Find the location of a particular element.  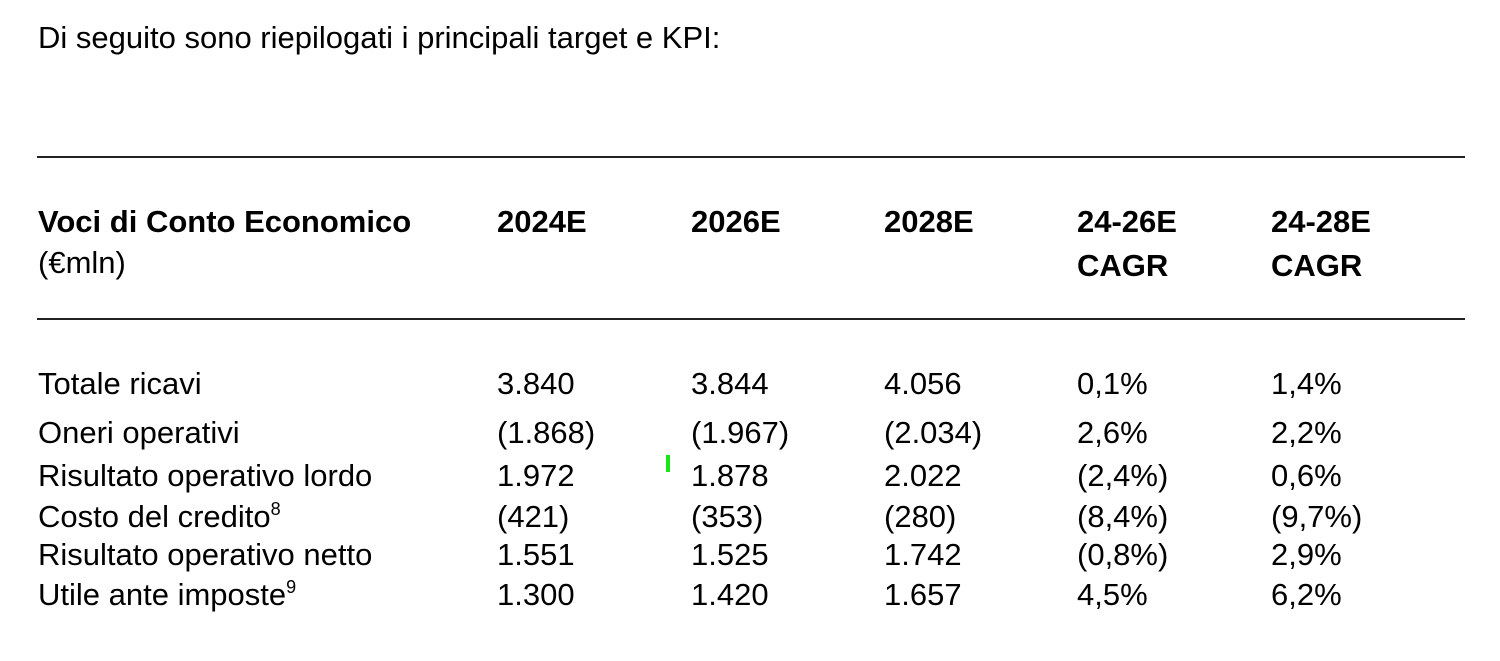

row-label: Totale ricavi is located at coordinates (120, 384).